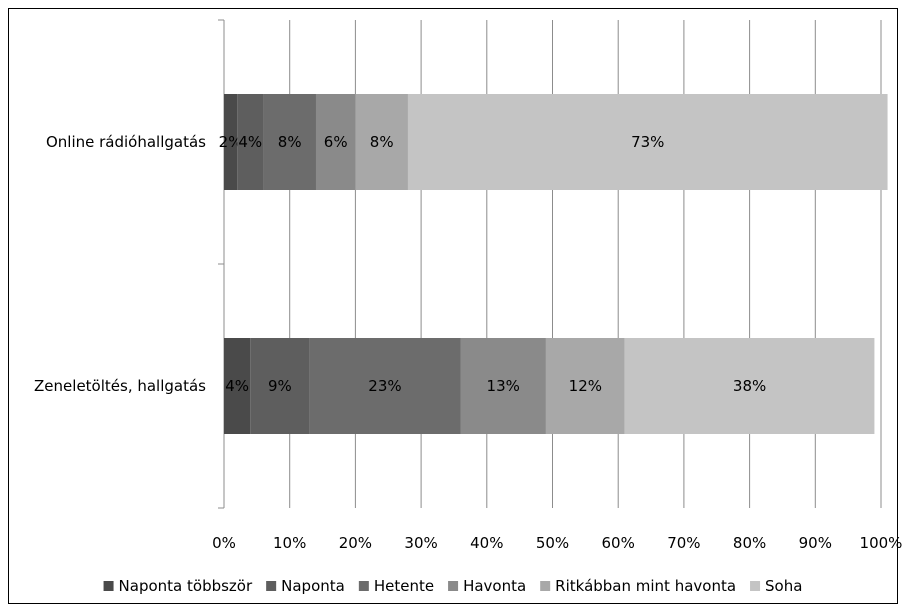 The image size is (906, 609). Describe the element at coordinates (186, 586) in the screenshot. I see `legend-label: Naponta többször` at that location.